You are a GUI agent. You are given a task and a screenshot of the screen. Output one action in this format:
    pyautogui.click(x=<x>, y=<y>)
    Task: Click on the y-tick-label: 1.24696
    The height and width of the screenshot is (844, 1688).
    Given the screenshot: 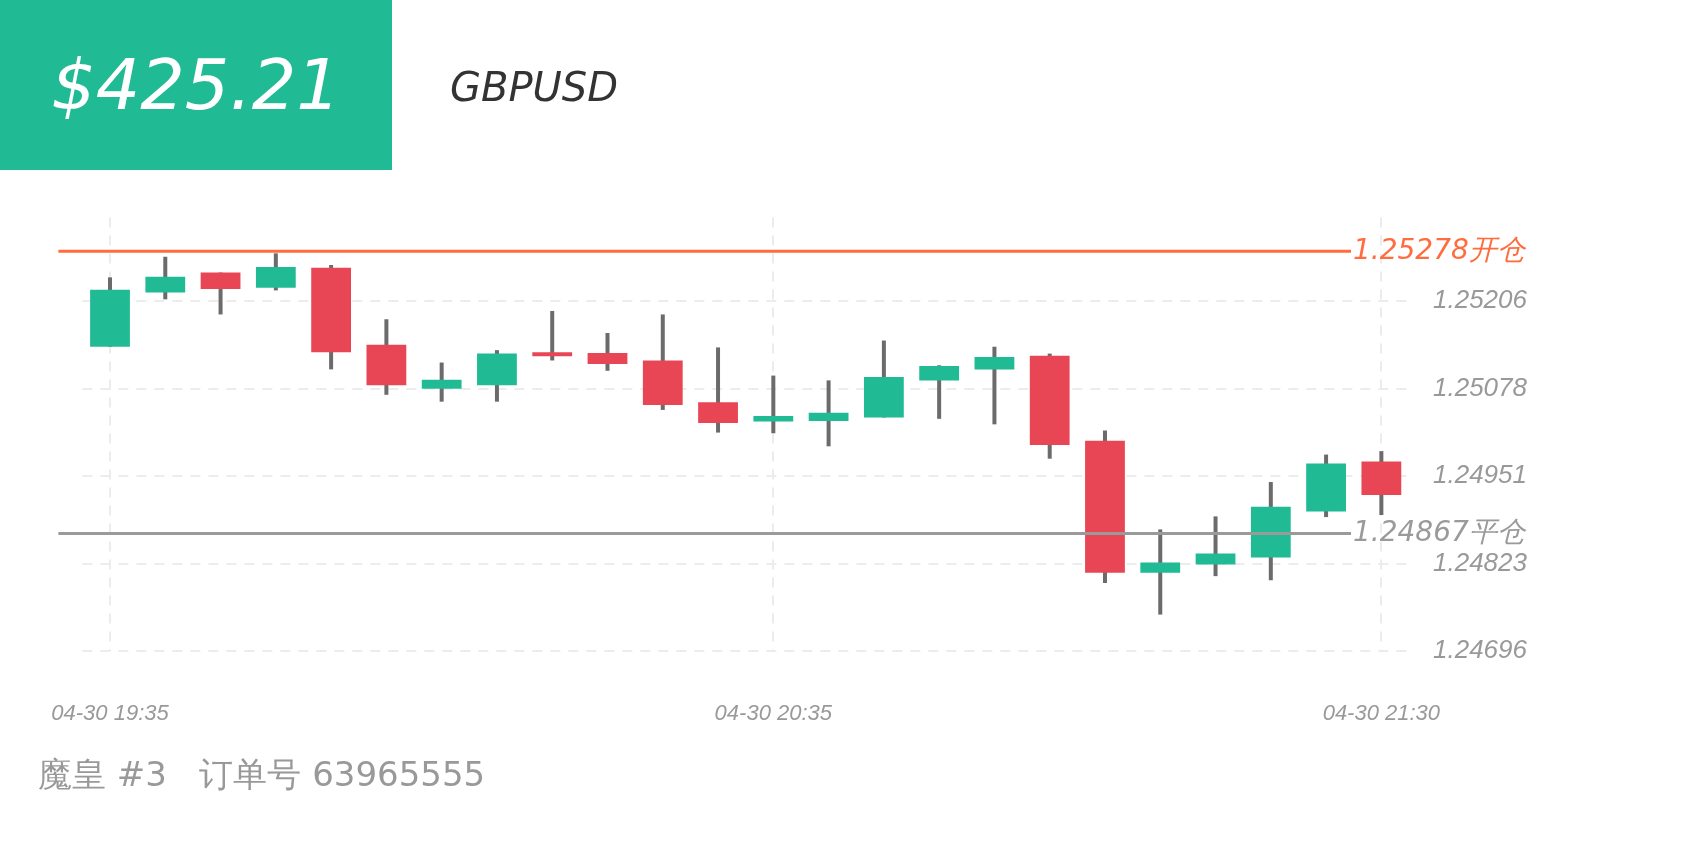 What is the action you would take?
    pyautogui.click(x=1480, y=649)
    